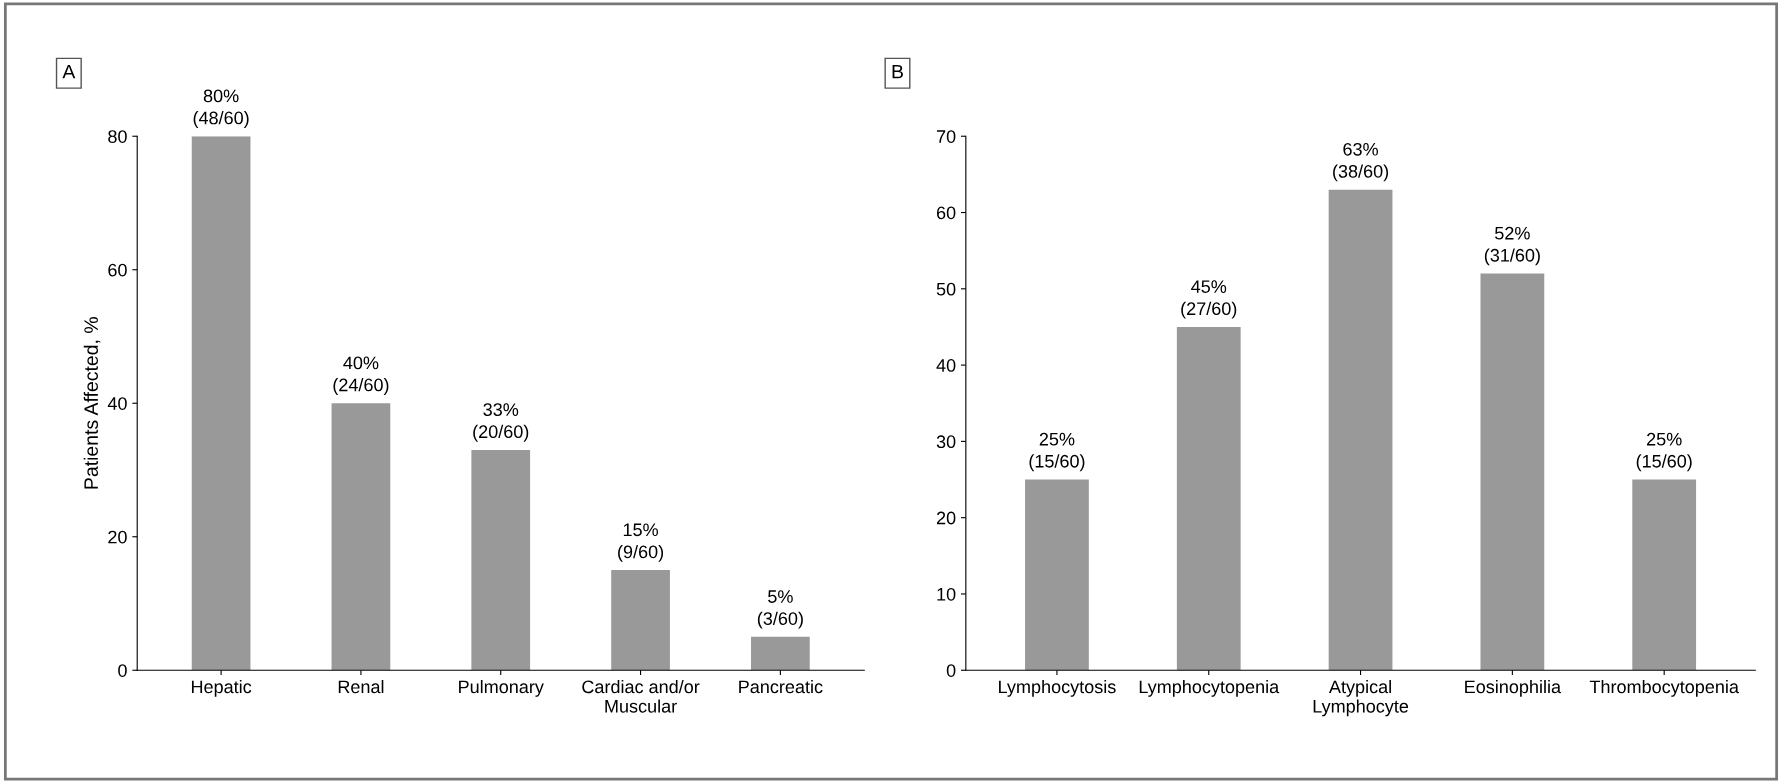 Image resolution: width=1782 pixels, height=783 pixels. I want to click on data-label: 15% (9/60), so click(641, 542).